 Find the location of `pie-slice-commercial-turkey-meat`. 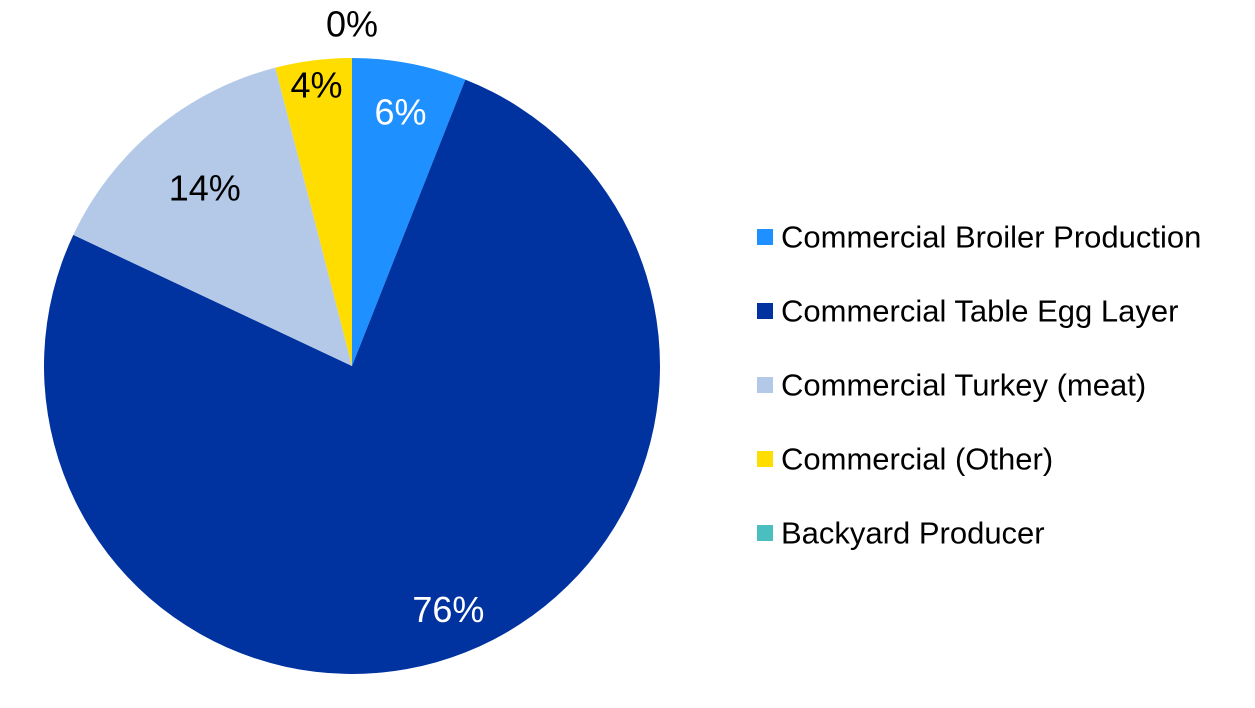

pie-slice-commercial-turkey-meat is located at coordinates (213, 216).